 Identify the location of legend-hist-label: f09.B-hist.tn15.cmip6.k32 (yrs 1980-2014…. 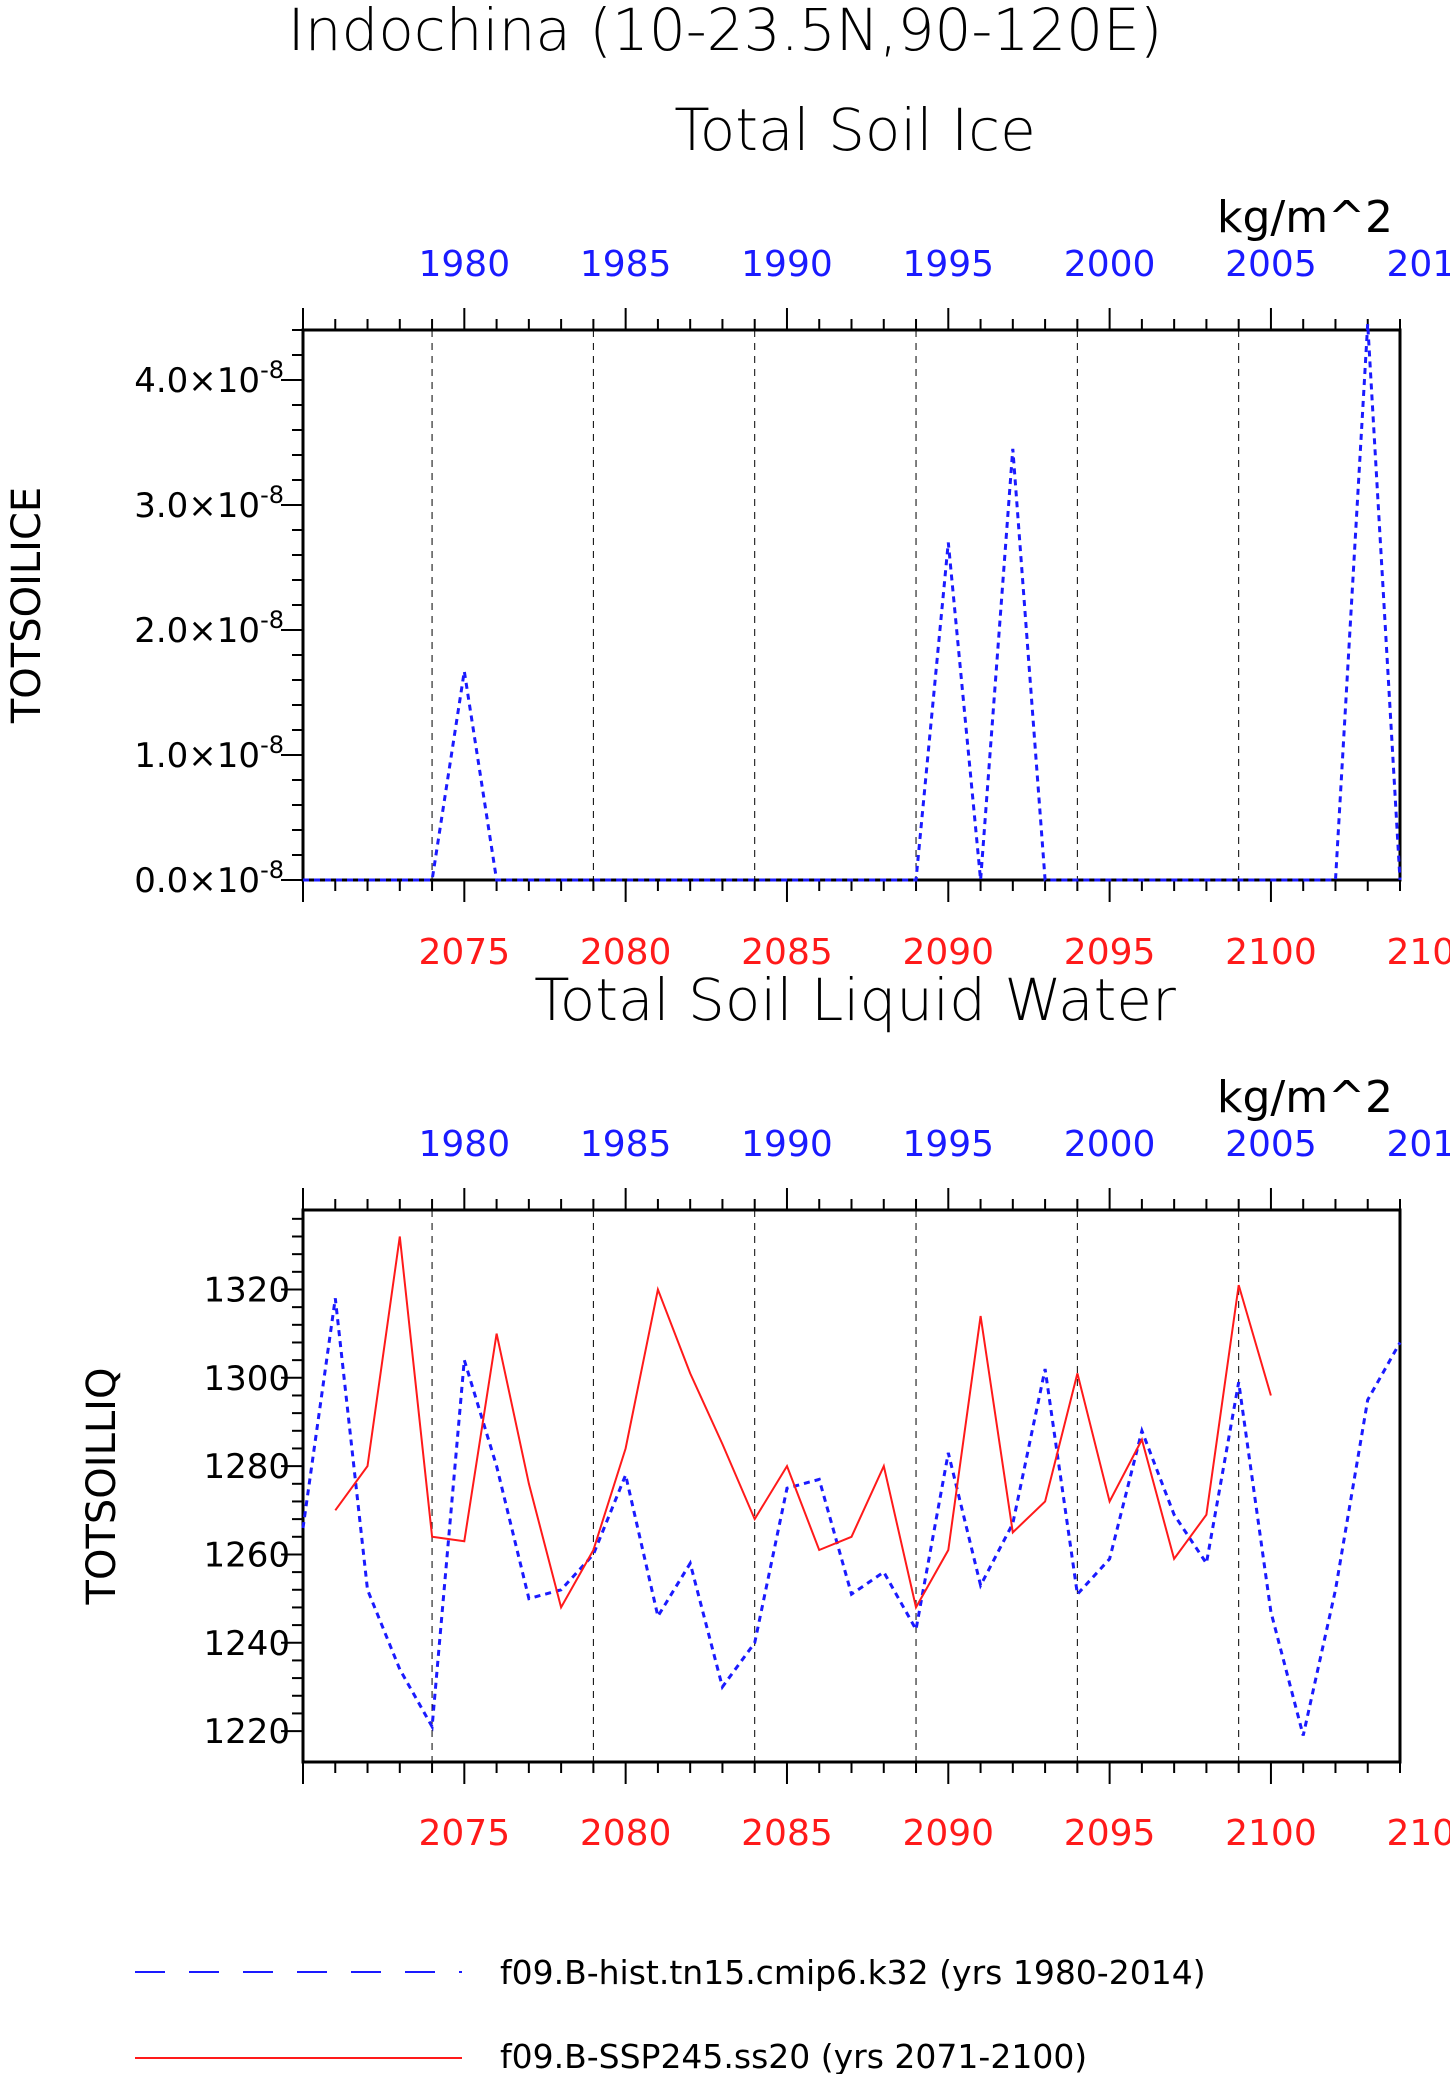
(853, 1972).